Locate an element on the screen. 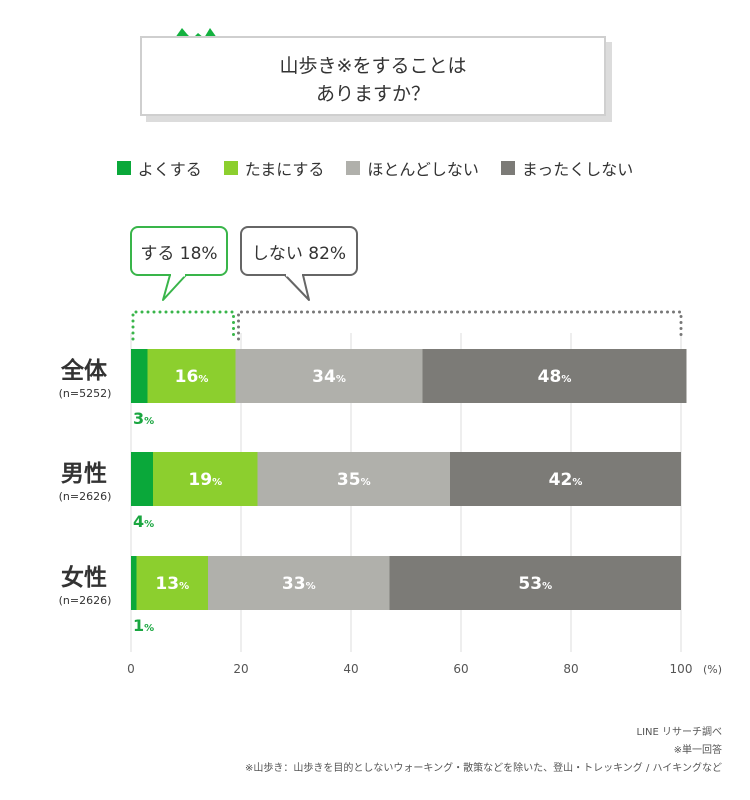 Image resolution: width=750 pixels, height=800 pixels. x-tick-label-80: 80 is located at coordinates (570, 669).